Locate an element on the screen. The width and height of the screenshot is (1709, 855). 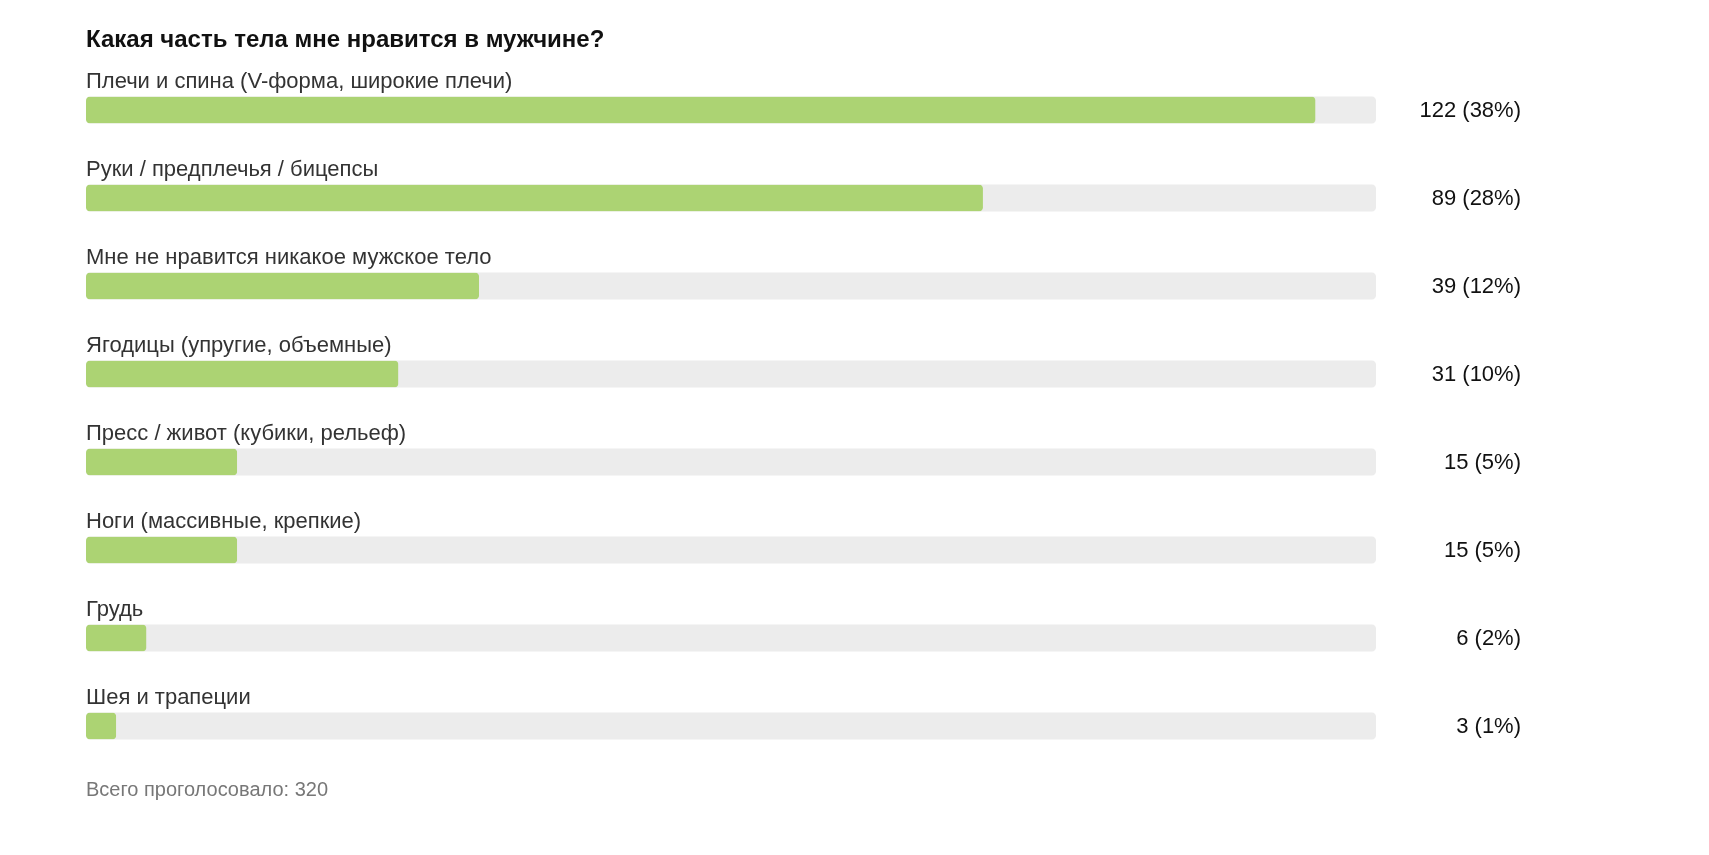
y-tick-label: Грудь is located at coordinates (115, 608).